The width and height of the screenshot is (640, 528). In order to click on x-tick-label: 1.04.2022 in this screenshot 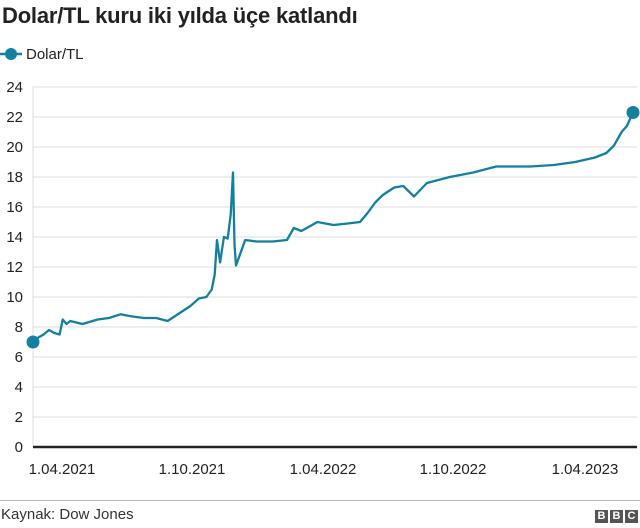, I will do `click(323, 469)`.